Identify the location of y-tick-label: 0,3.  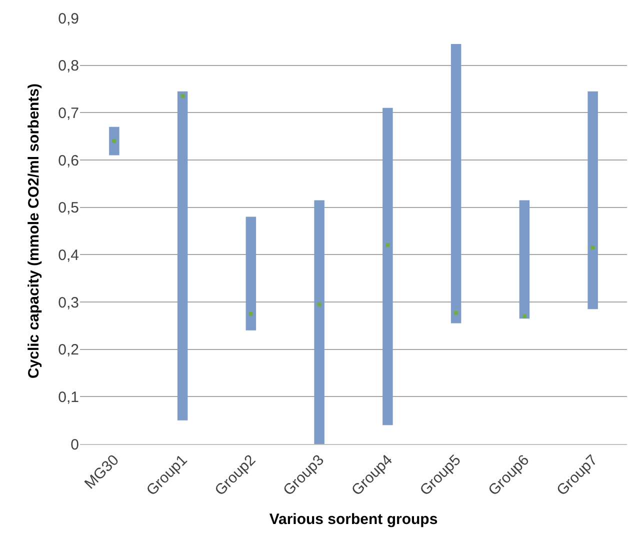
(68, 303).